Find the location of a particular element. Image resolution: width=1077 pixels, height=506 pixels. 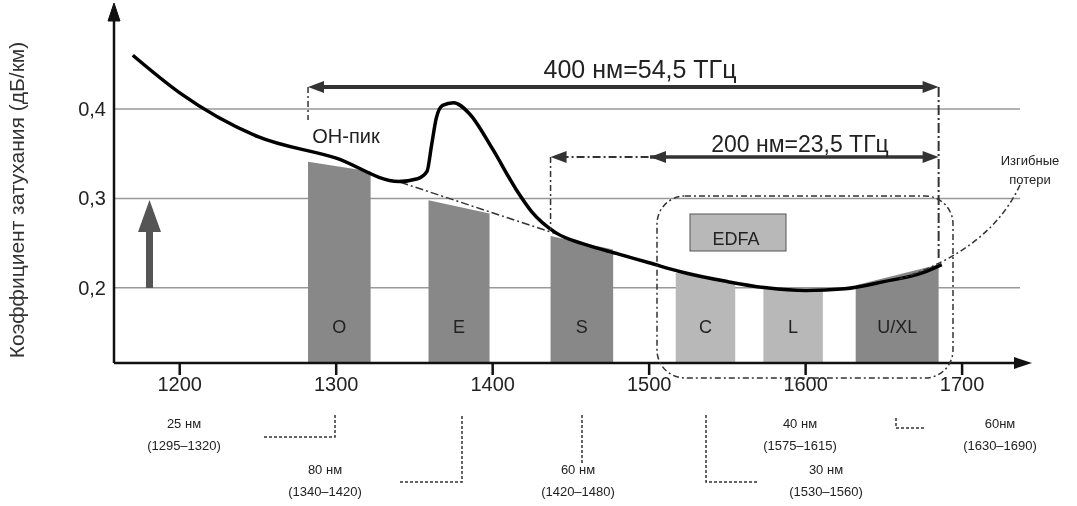

annotation: ОН-пик is located at coordinates (346, 136).